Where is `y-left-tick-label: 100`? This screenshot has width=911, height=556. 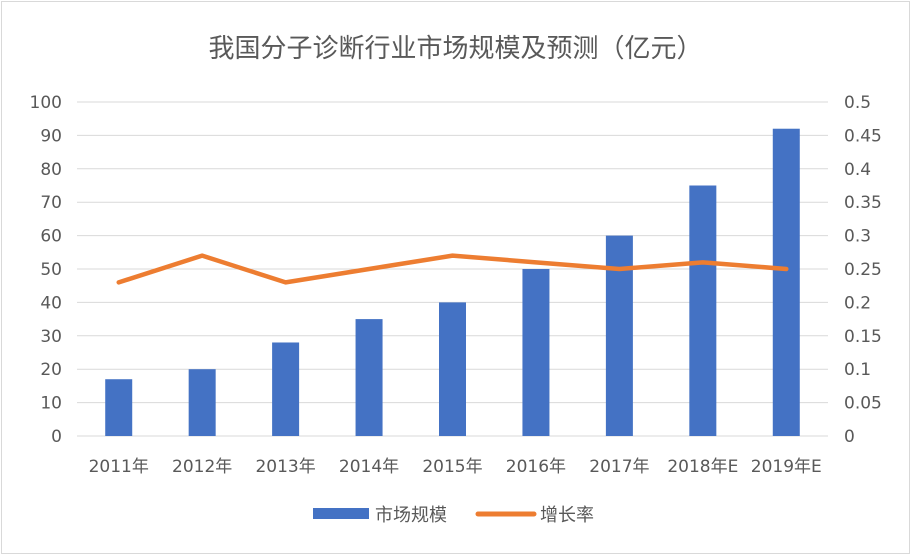 y-left-tick-label: 100 is located at coordinates (46, 103).